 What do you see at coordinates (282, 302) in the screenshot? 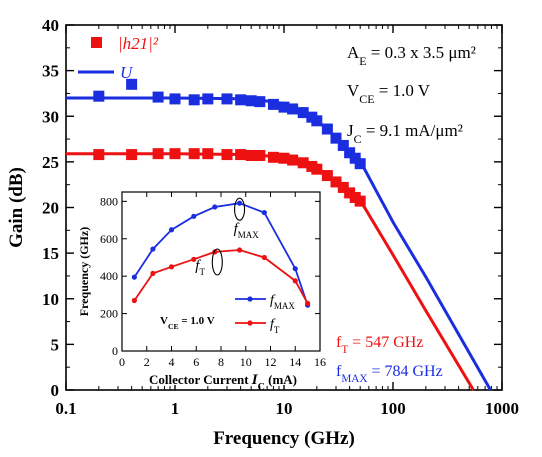
I see `inset-legend-label: fMAX` at bounding box center [282, 302].